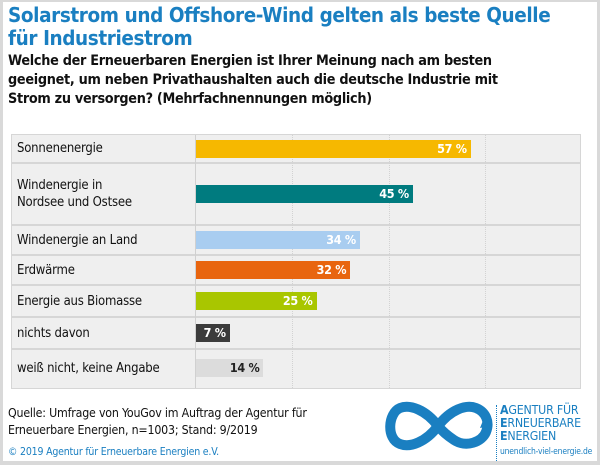 Image resolution: width=600 pixels, height=465 pixels. I want to click on category-label: nichts davon, so click(53, 333).